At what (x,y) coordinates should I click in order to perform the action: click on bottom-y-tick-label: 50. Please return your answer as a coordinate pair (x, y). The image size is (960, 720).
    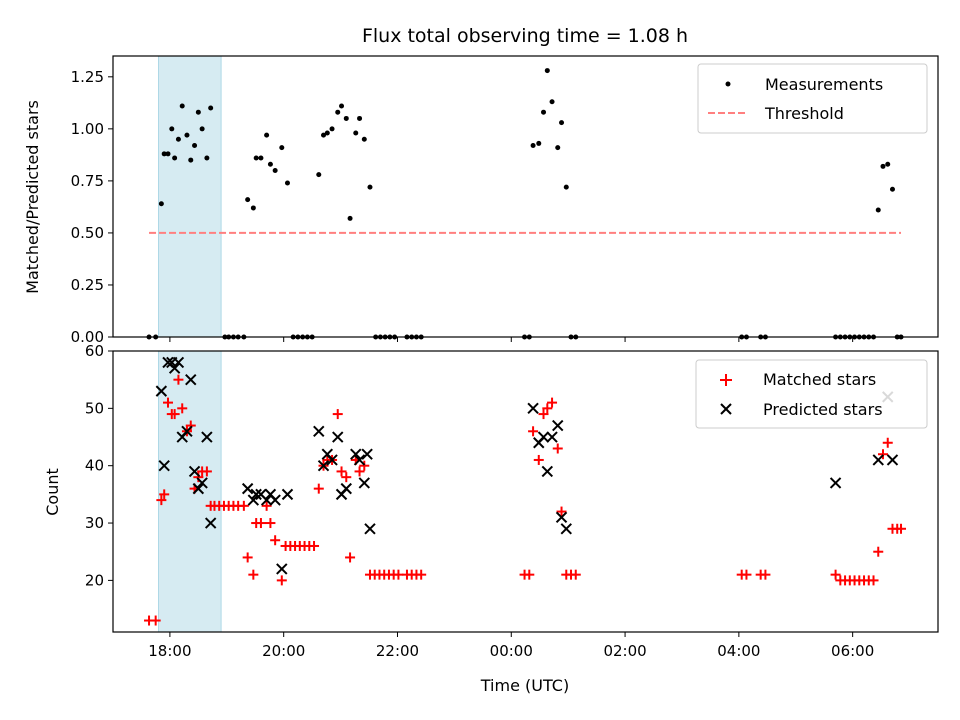
    Looking at the image, I should click on (94, 408).